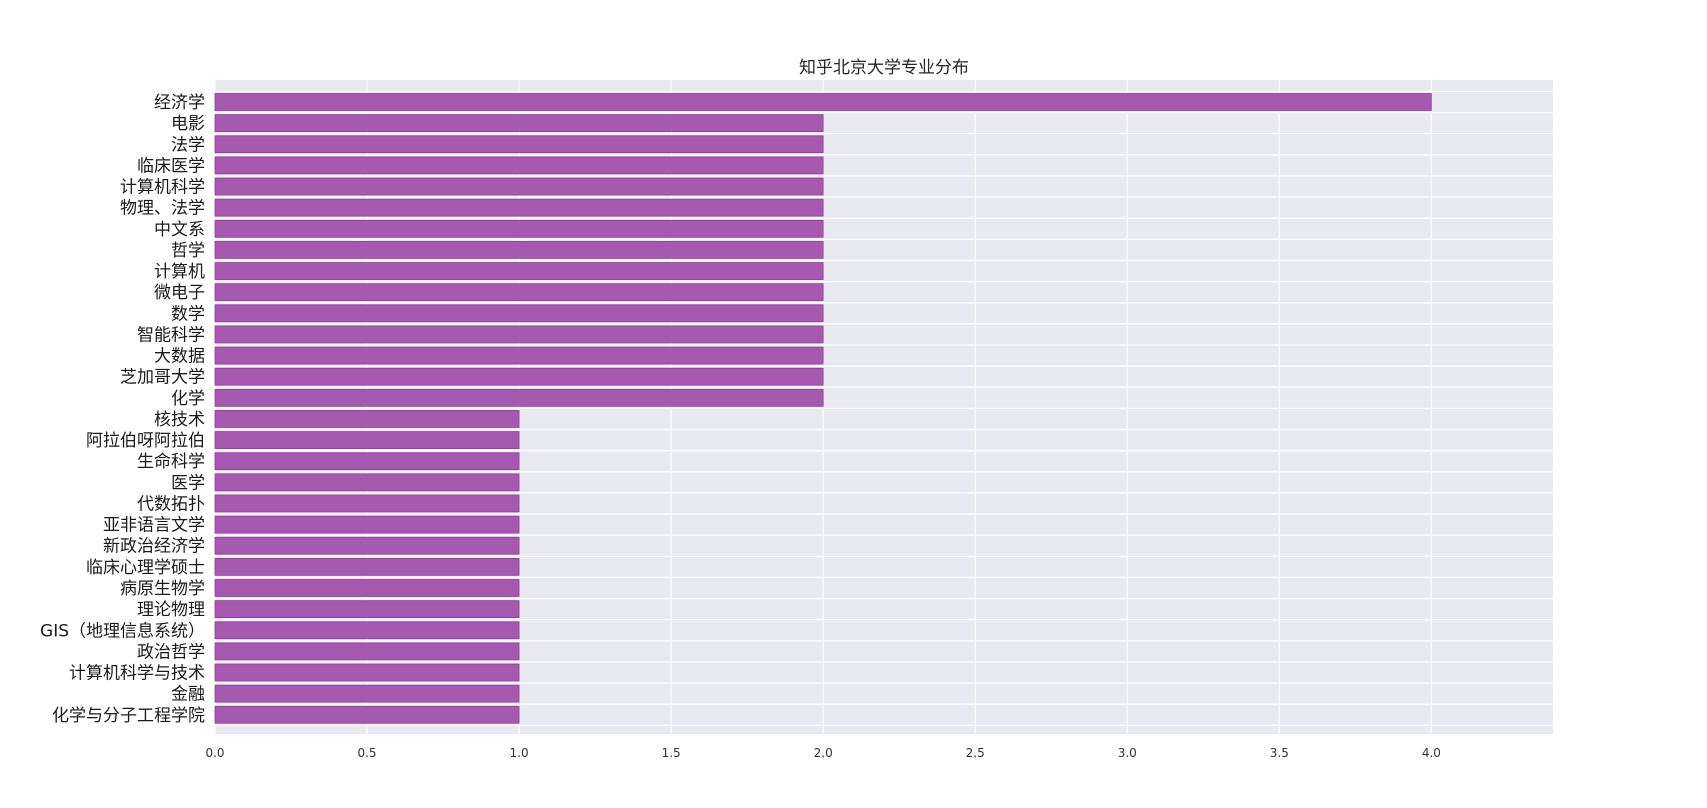 Image resolution: width=1707 pixels, height=808 pixels. What do you see at coordinates (122, 631) in the screenshot?
I see `y-tick-label: GIS（地理信息系统）` at bounding box center [122, 631].